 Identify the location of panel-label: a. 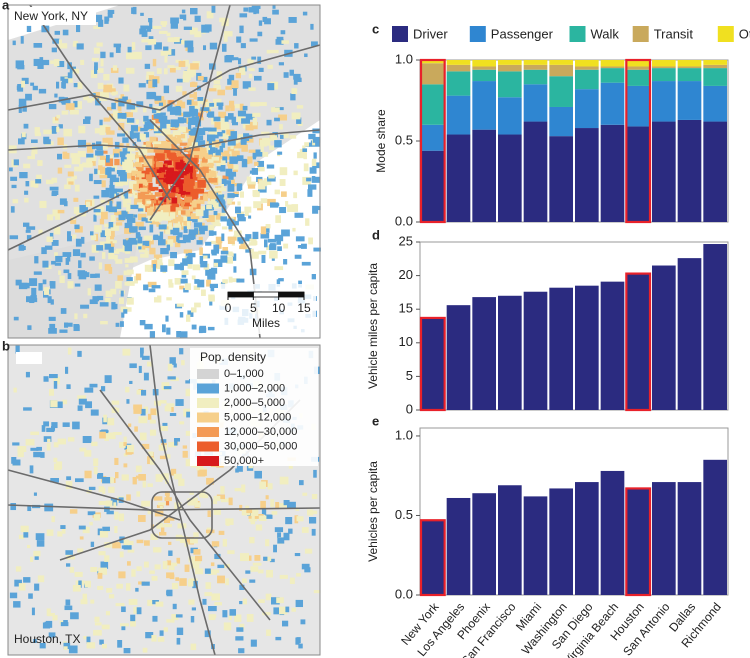
(6, 6).